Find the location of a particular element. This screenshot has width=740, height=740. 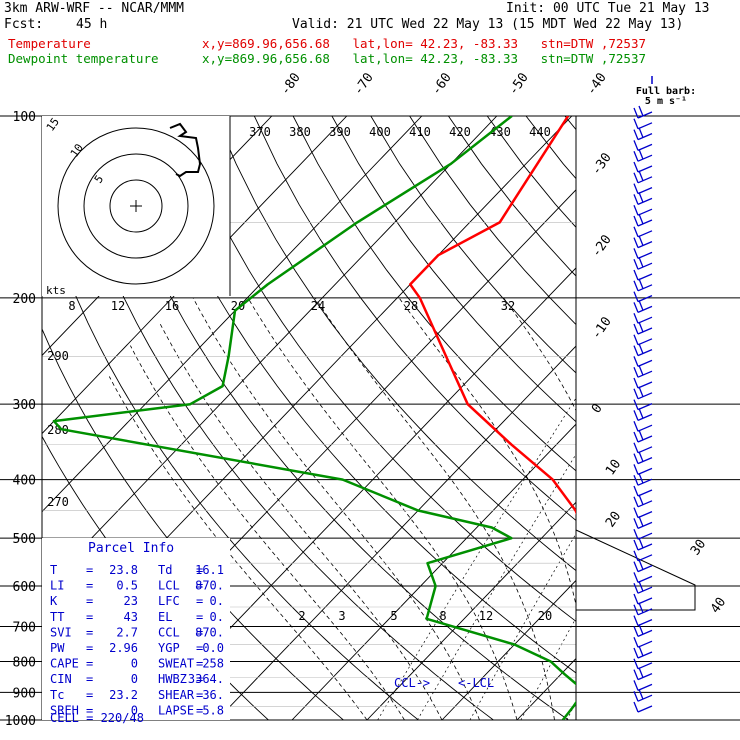

isotherm-label: 20 is located at coordinates (613, 519).